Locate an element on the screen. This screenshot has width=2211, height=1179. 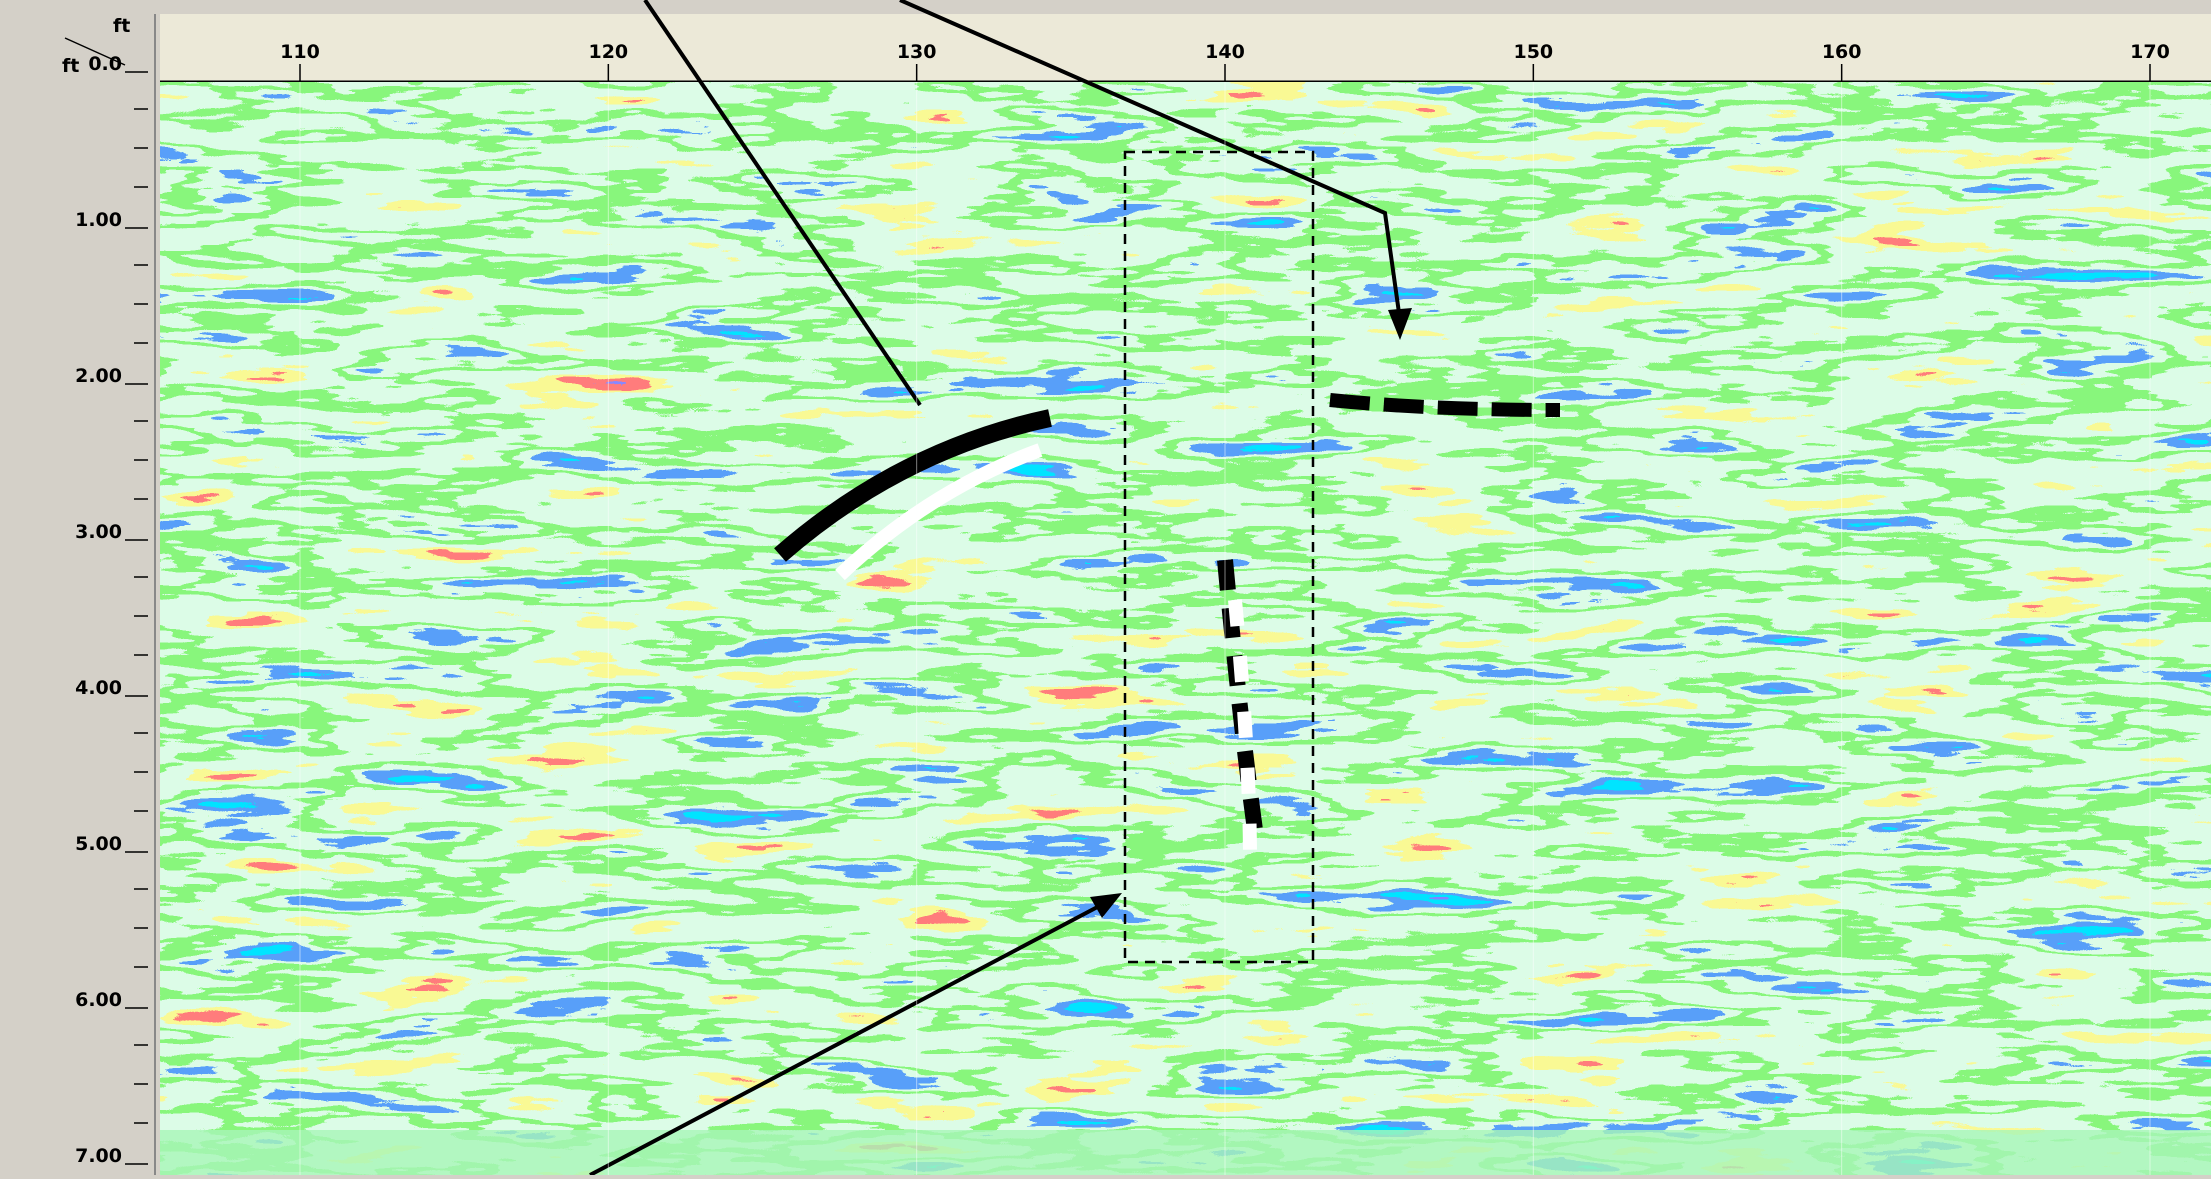
y-tick-label: 5.00 is located at coordinates (98, 844).